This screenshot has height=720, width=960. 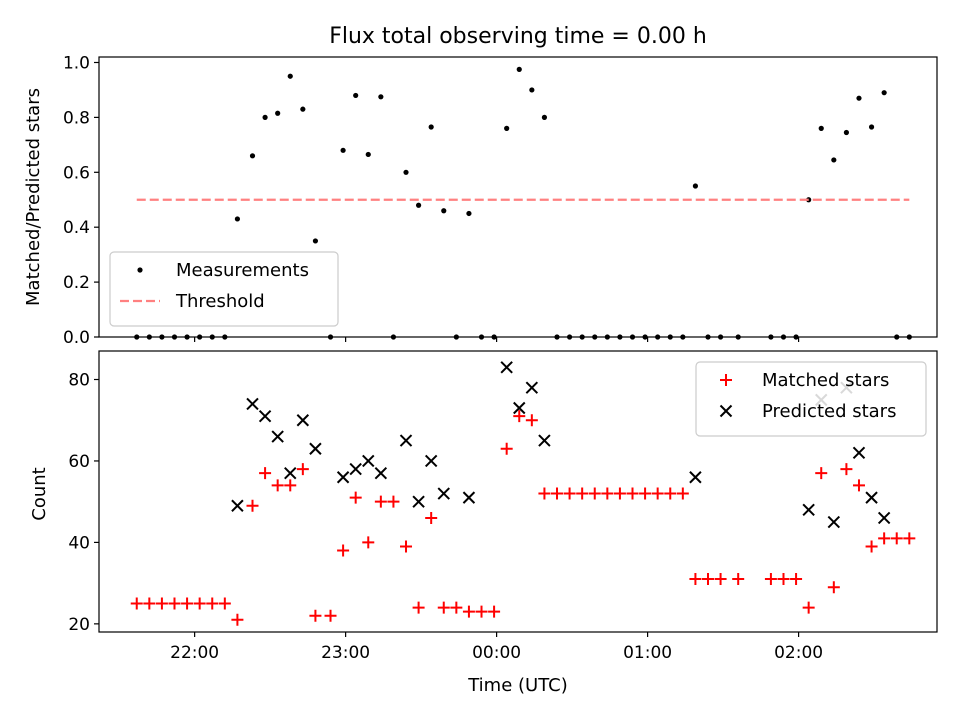 What do you see at coordinates (647, 653) in the screenshot?
I see `x-tick-label: 01:00` at bounding box center [647, 653].